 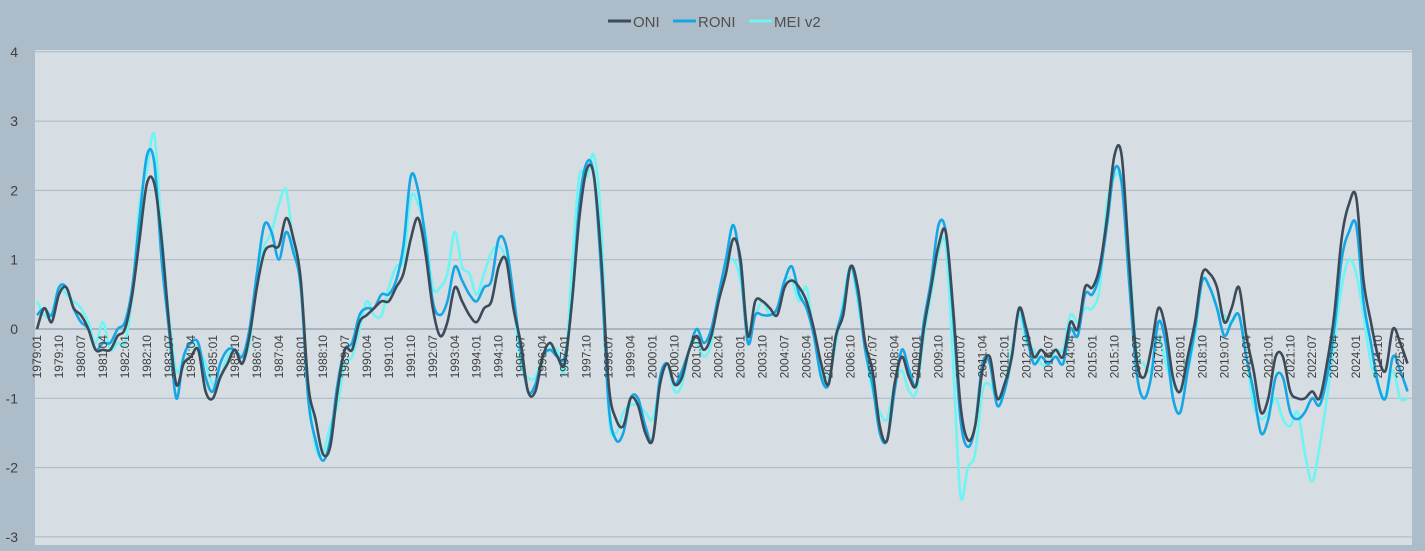 I want to click on x-tick-label: 2002:04, so click(x=719, y=357).